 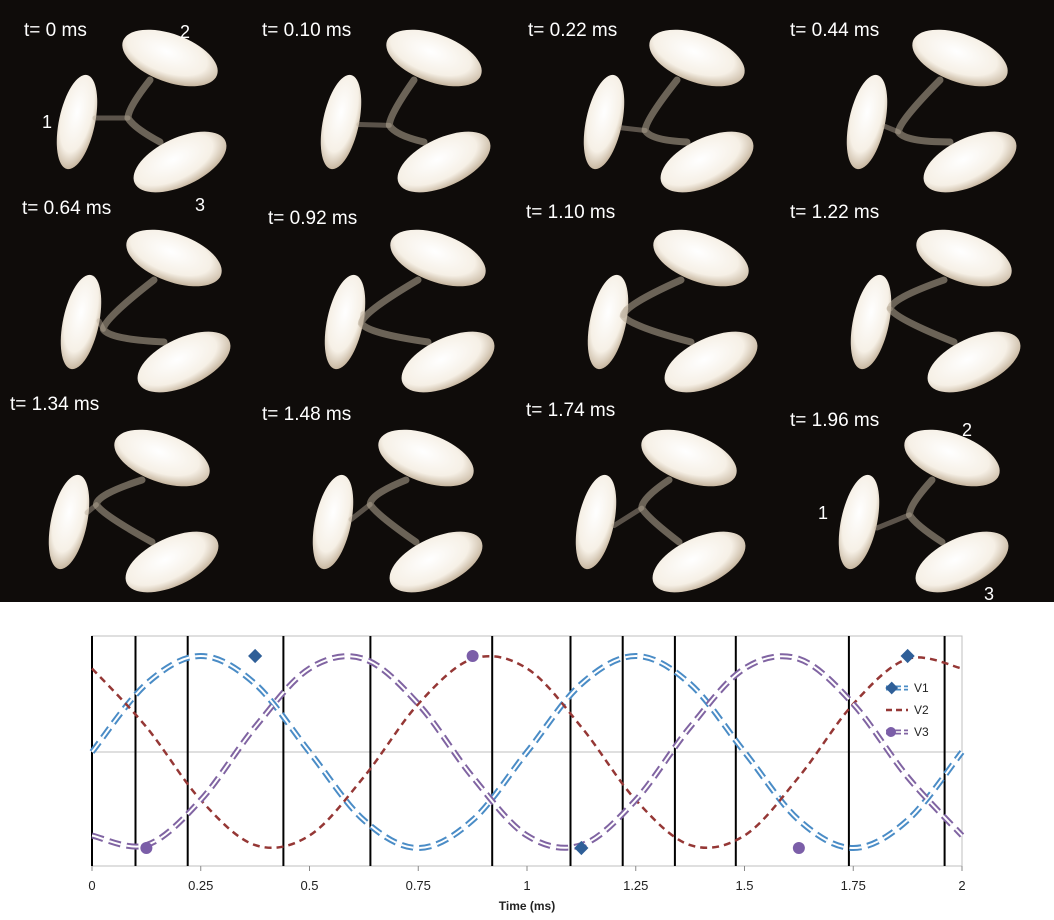 What do you see at coordinates (853, 885) in the screenshot?
I see `x-tick-label: 1.75` at bounding box center [853, 885].